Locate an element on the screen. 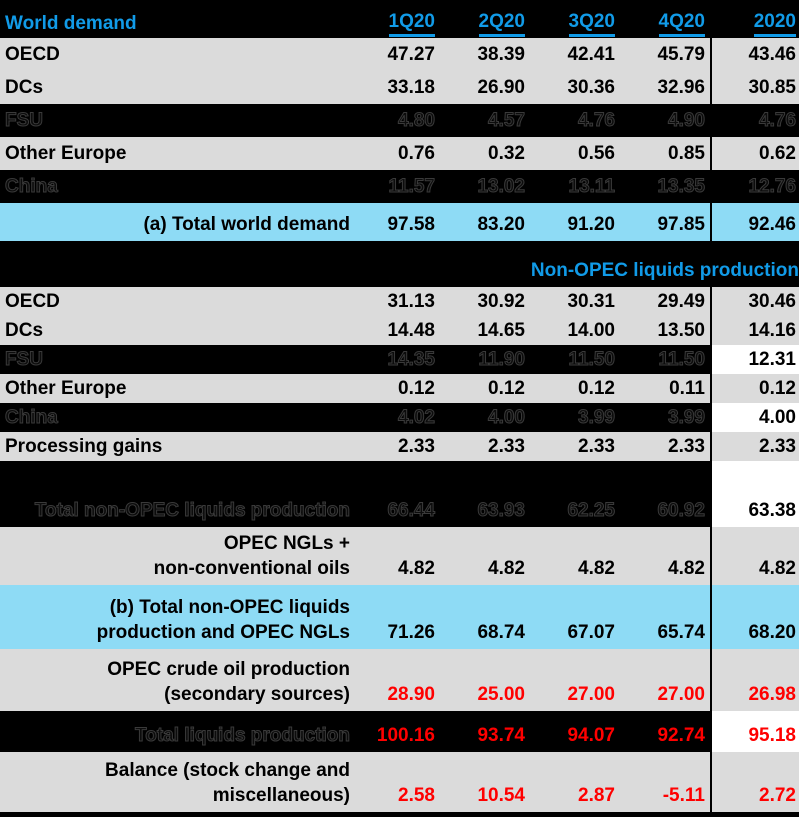  row-china-production-value-1q20: 4.02 is located at coordinates (417, 418).